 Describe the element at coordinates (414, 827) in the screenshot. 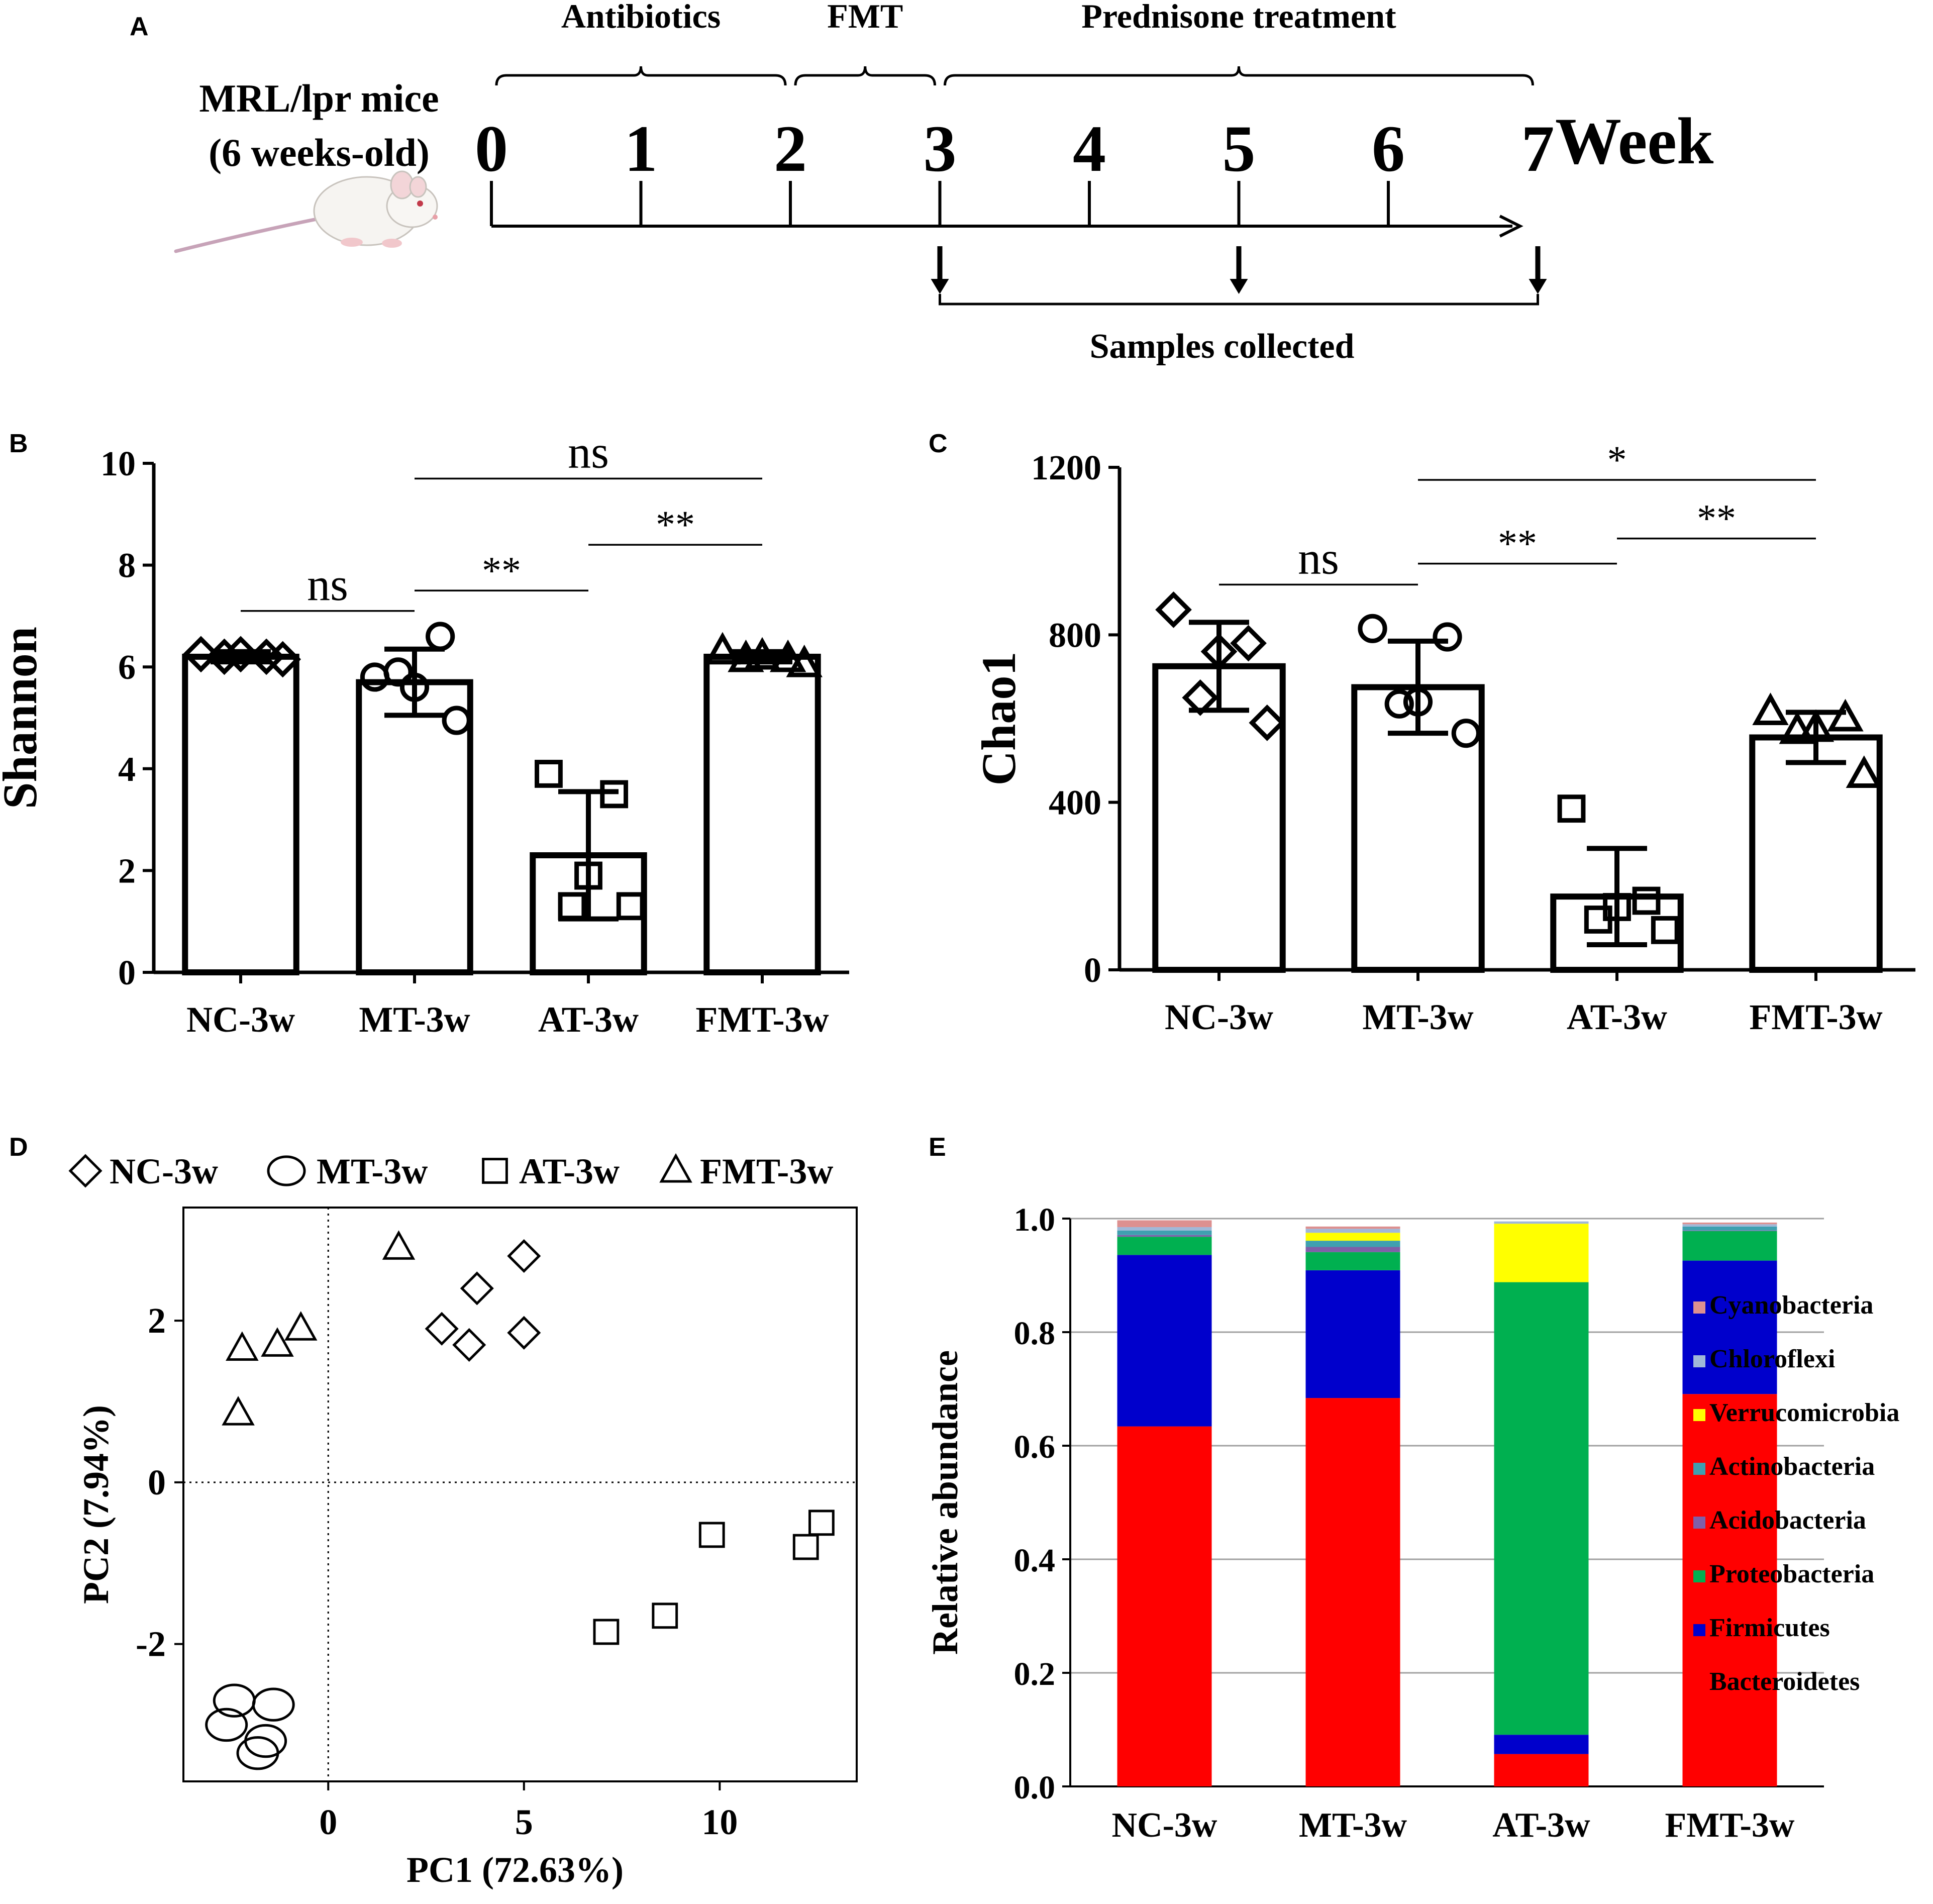

I see `bar-MT-3w` at that location.